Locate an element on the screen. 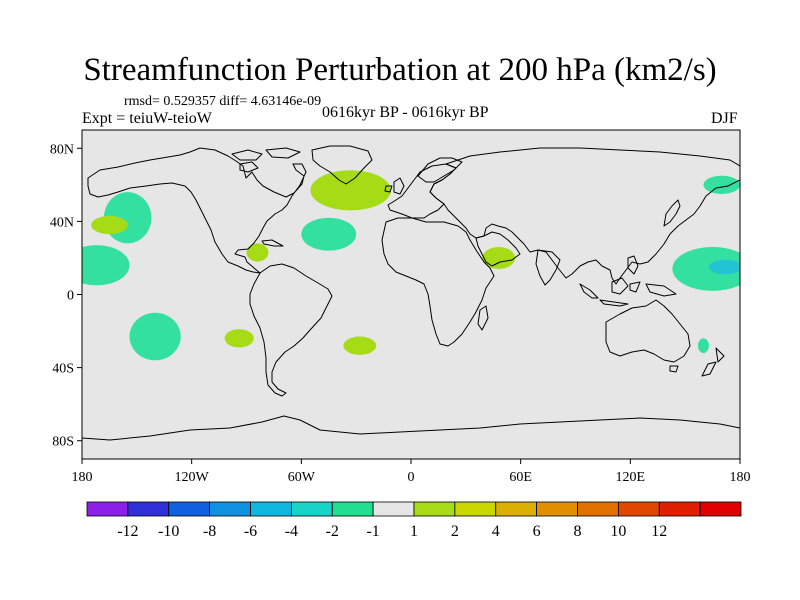  lon-tick-label: 0 is located at coordinates (411, 477).